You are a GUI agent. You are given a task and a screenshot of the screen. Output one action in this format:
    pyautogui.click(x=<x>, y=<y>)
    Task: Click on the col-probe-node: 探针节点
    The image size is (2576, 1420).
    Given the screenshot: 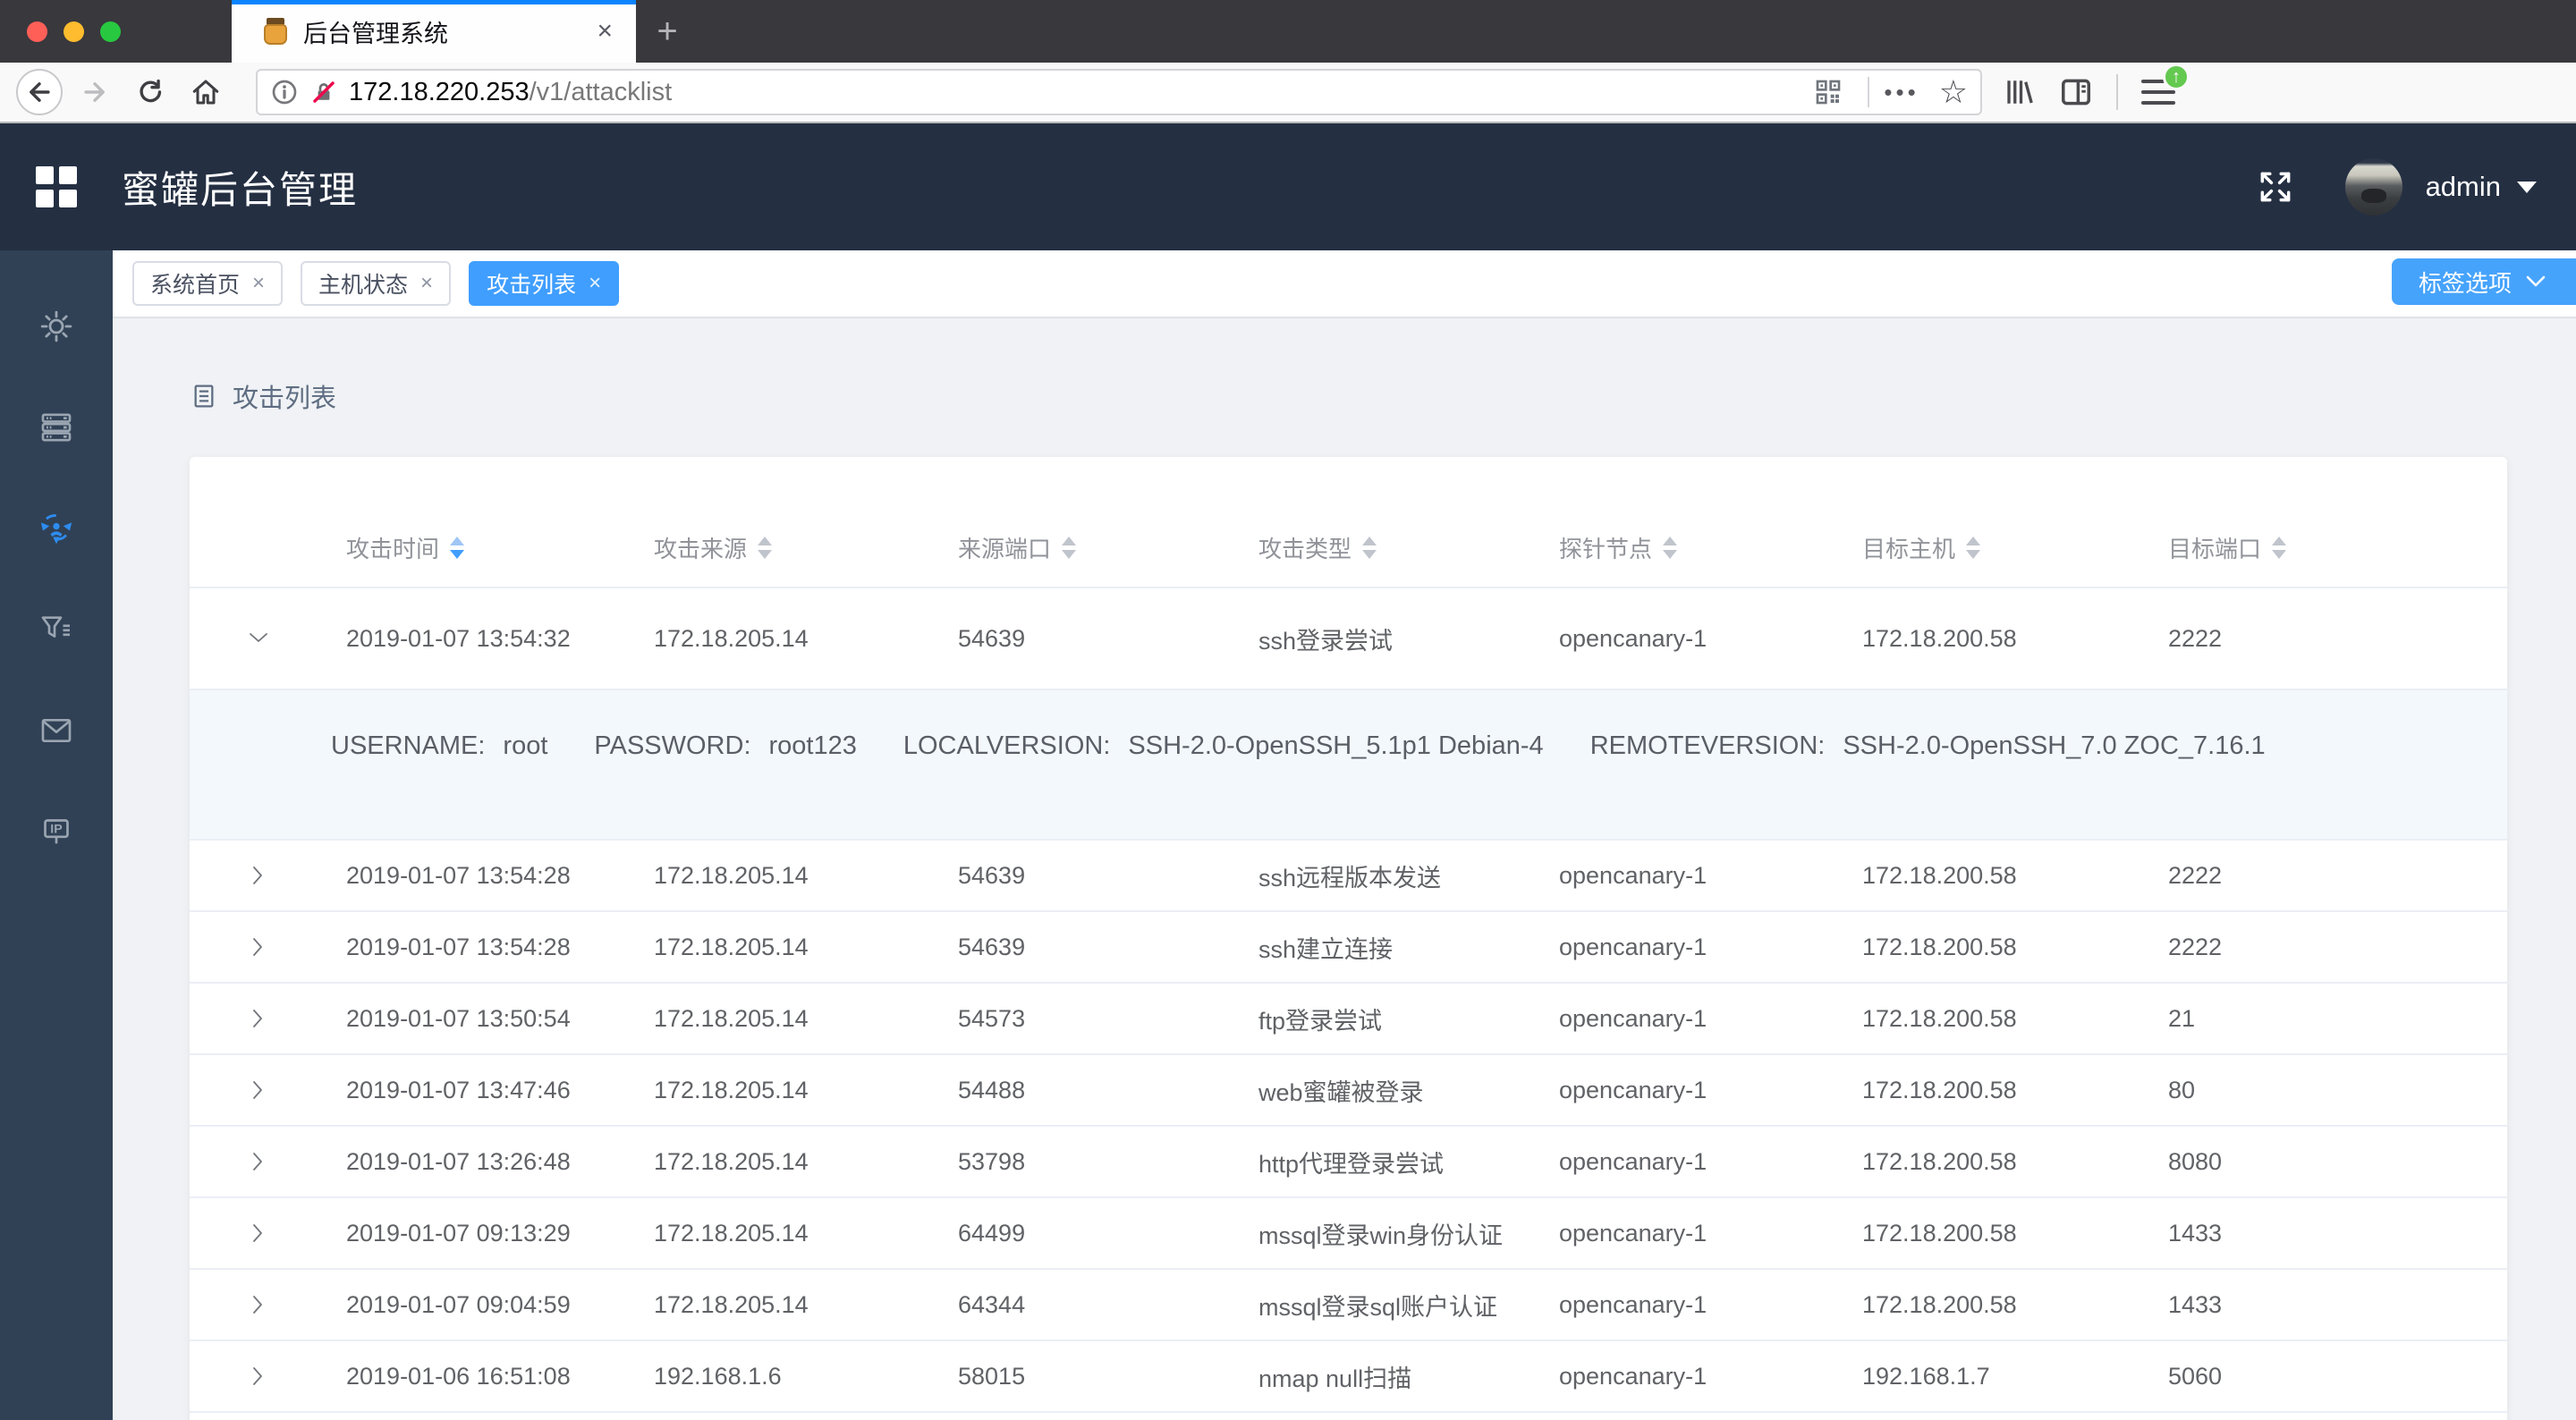 What is the action you would take?
    pyautogui.click(x=1688, y=548)
    